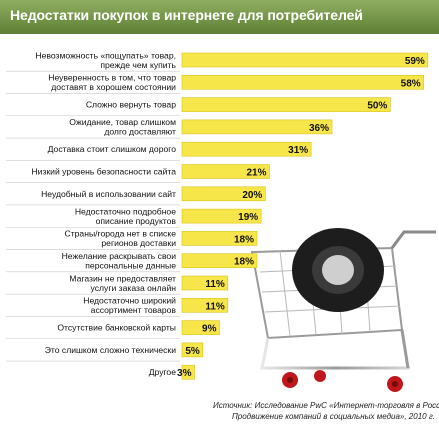 This screenshot has width=439, height=426. Describe the element at coordinates (184, 373) in the screenshot. I see `bar-value-label: 3%` at that location.